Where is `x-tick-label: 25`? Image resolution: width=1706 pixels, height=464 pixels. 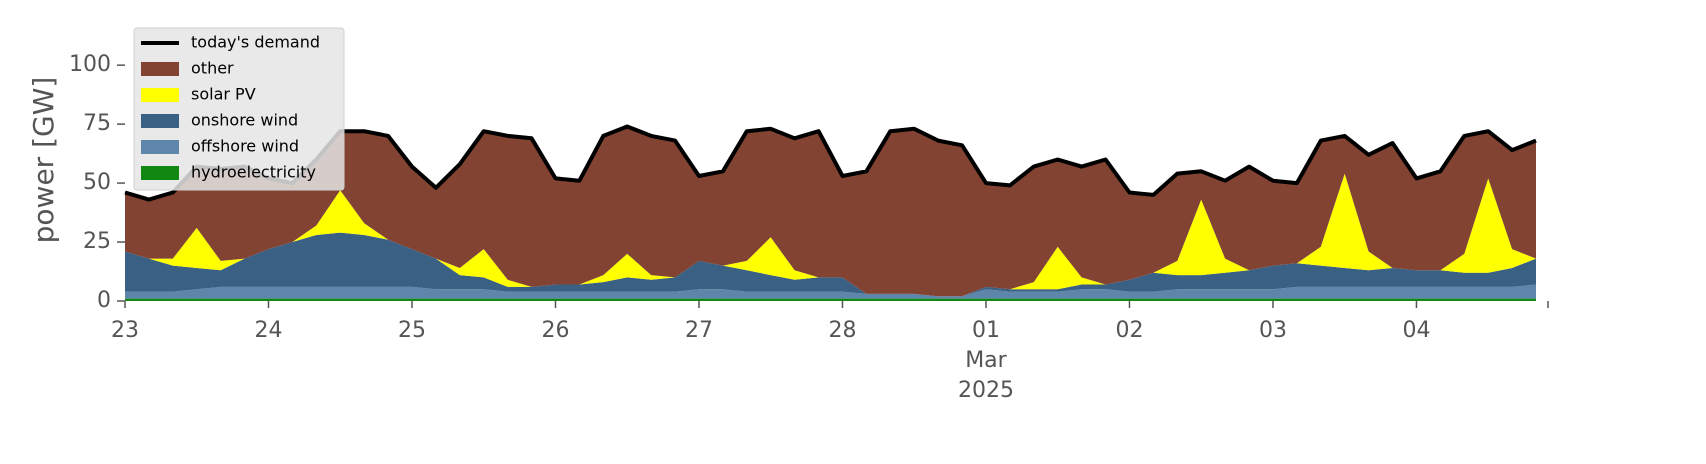
x-tick-label: 25 is located at coordinates (412, 330).